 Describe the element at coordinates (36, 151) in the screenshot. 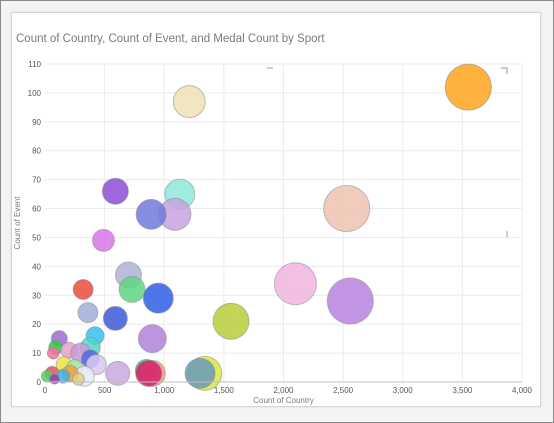

I see `y-tick-label: 80` at that location.